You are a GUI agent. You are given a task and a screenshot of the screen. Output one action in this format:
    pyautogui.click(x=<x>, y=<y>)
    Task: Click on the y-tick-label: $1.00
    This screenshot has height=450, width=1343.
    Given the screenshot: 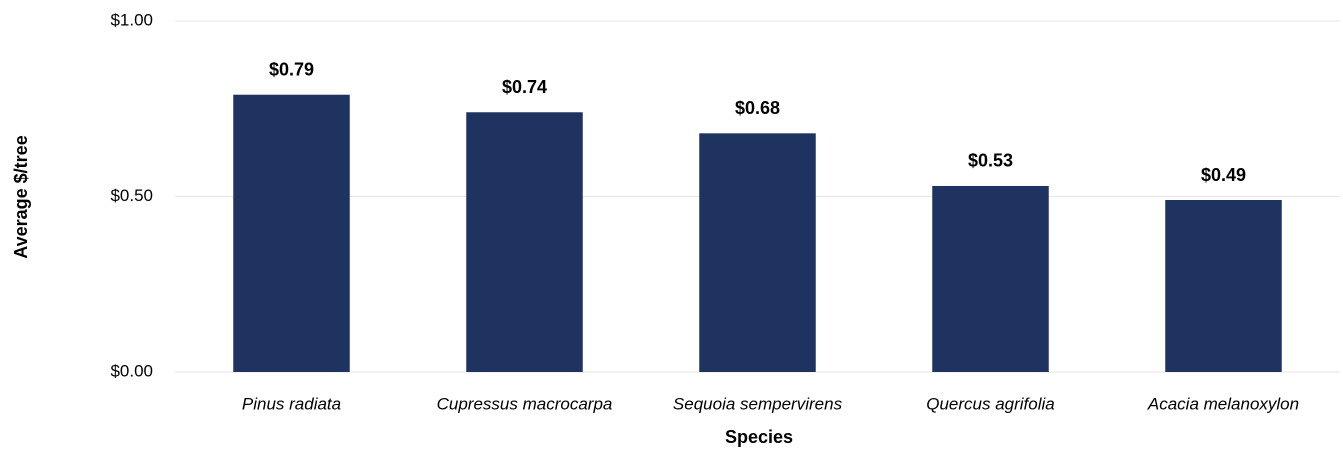 What is the action you would take?
    pyautogui.click(x=131, y=19)
    